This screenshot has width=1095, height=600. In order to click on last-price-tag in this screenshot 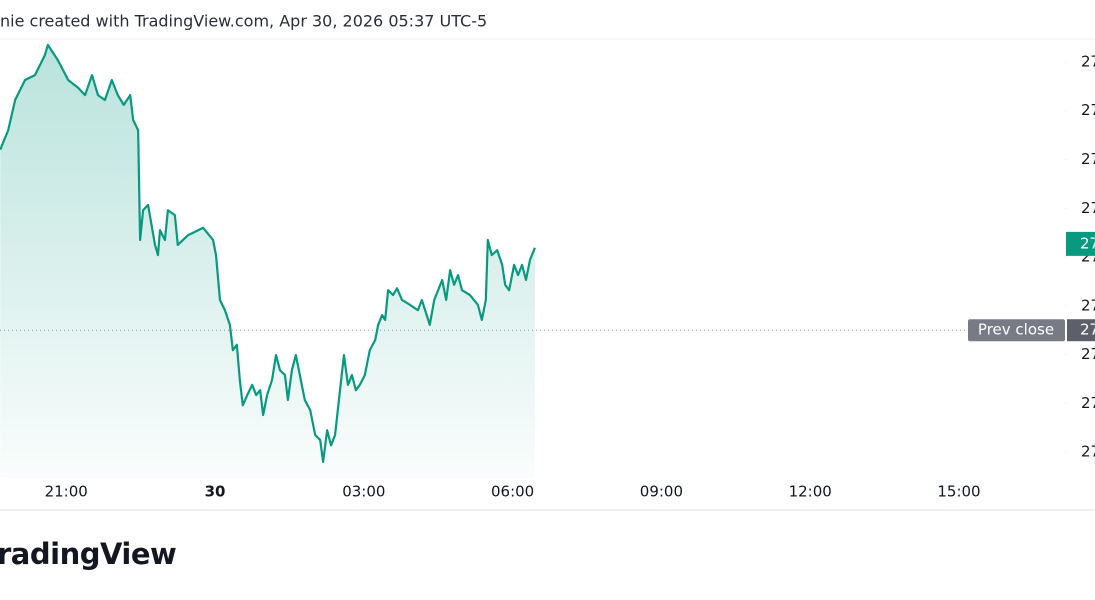, I will do `click(1080, 243)`.